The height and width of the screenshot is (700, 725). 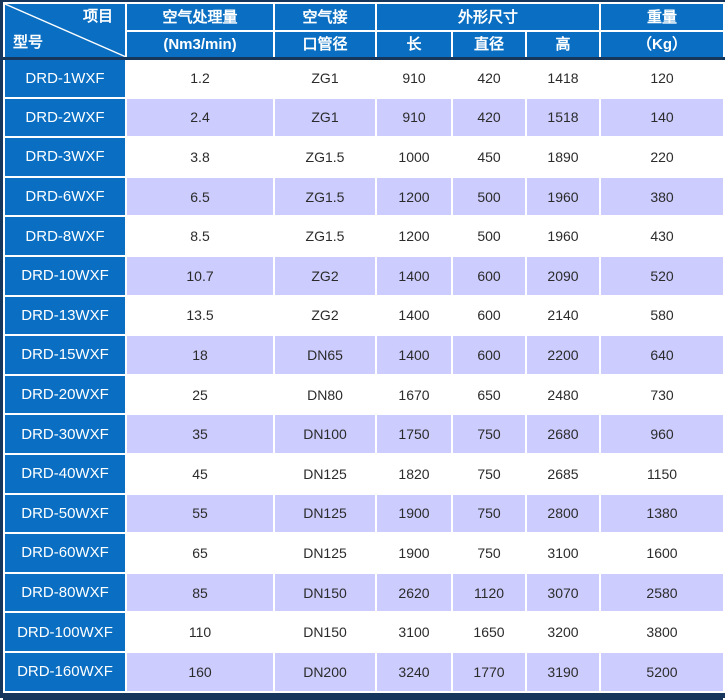 What do you see at coordinates (65, 513) in the screenshot?
I see `model-cell: DRD-50WXF` at bounding box center [65, 513].